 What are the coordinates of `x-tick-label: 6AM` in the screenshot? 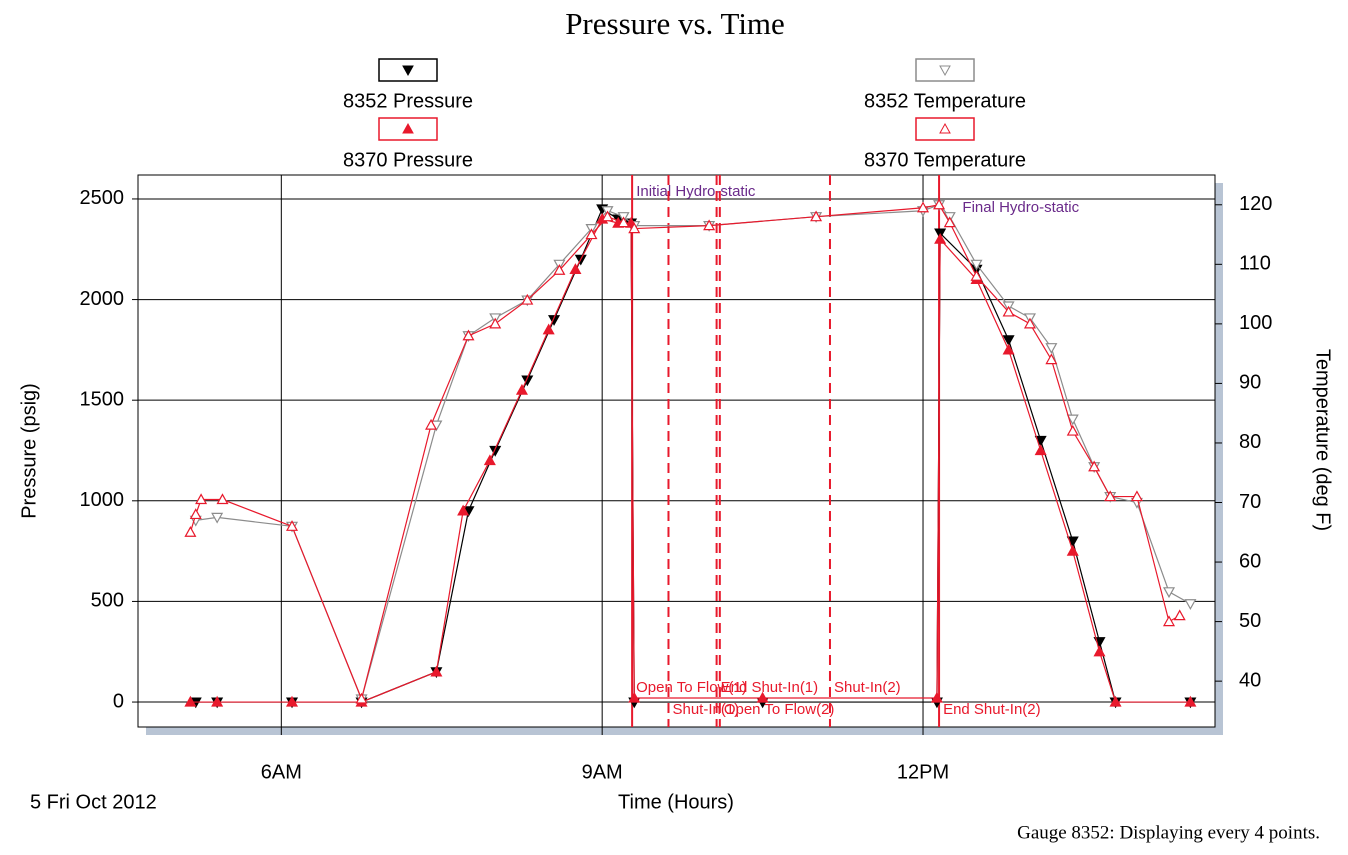 It's located at (281, 772).